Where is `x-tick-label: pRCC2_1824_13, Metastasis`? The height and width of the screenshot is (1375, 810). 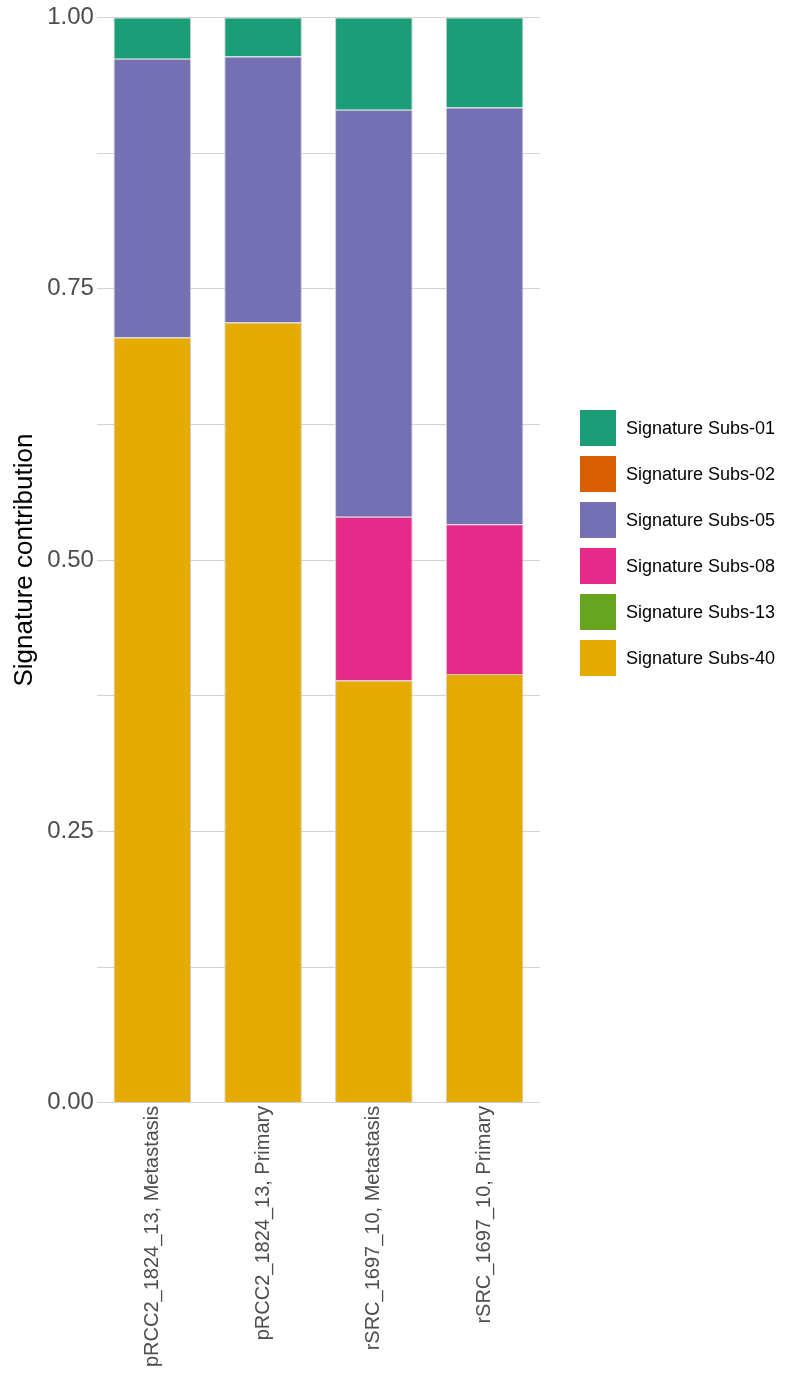 x-tick-label: pRCC2_1824_13, Metastasis is located at coordinates (151, 1236).